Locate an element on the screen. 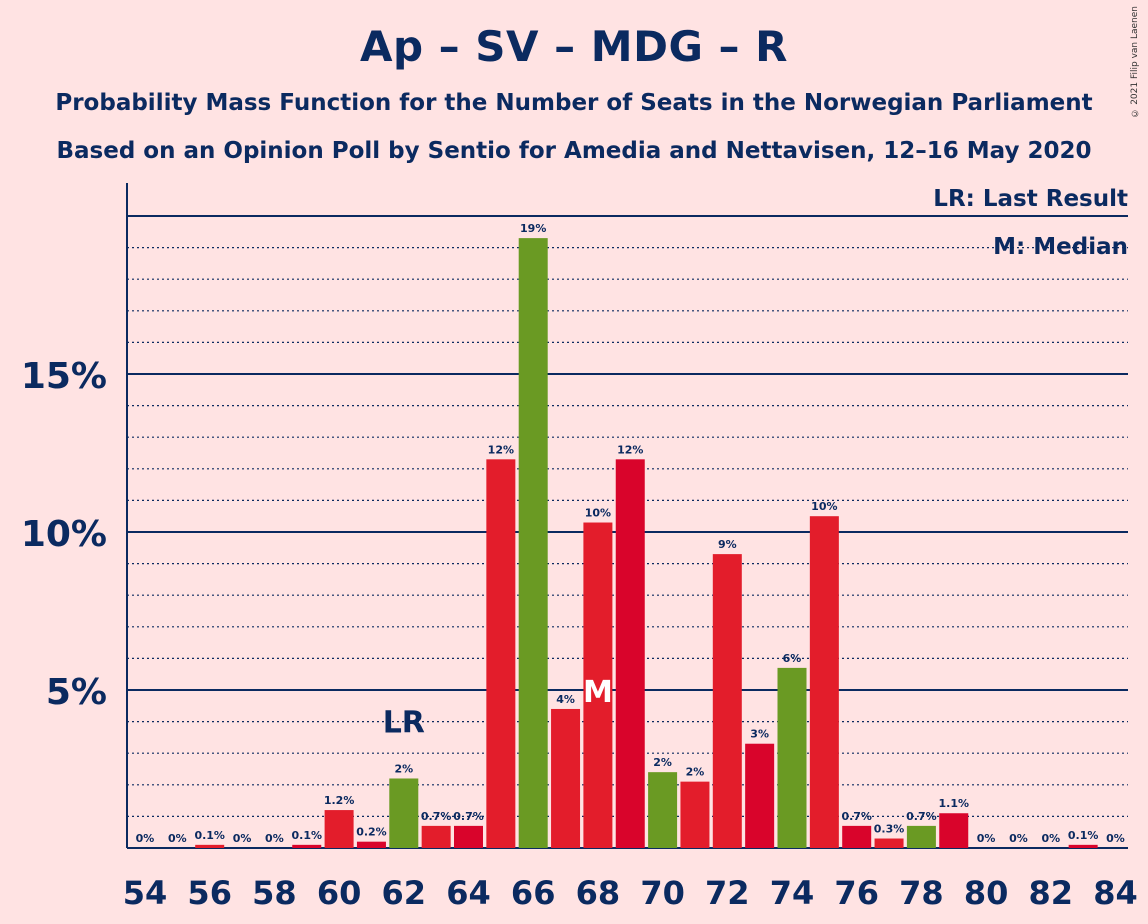 The width and height of the screenshot is (1148, 924). value-label-seat-72: 9% is located at coordinates (727, 544).